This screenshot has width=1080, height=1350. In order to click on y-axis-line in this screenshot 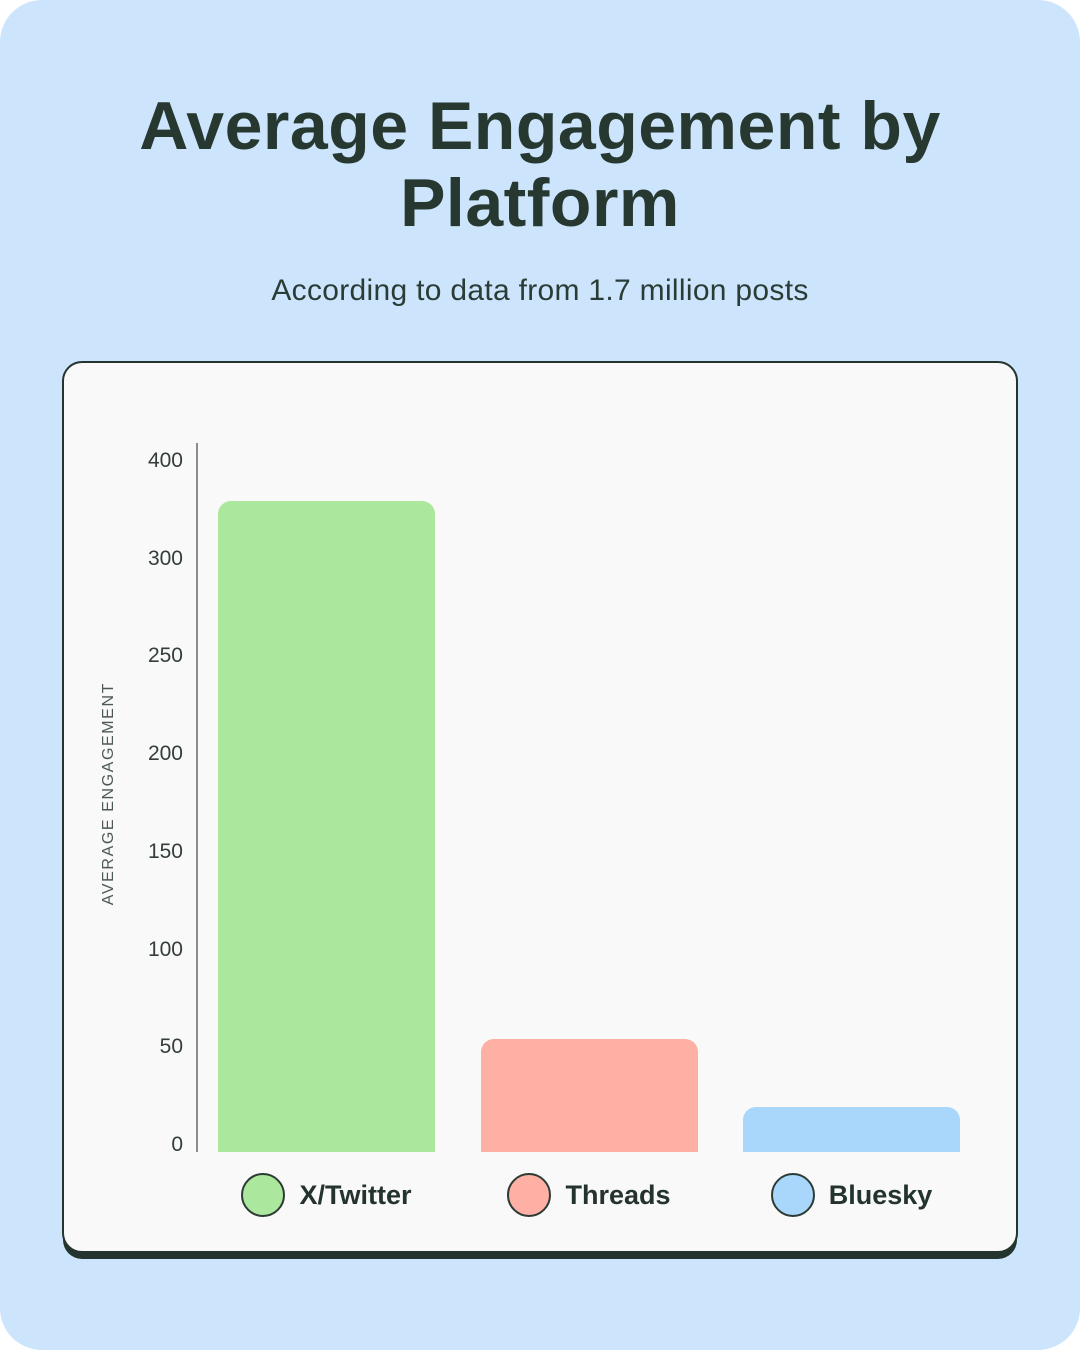, I will do `click(197, 797)`.